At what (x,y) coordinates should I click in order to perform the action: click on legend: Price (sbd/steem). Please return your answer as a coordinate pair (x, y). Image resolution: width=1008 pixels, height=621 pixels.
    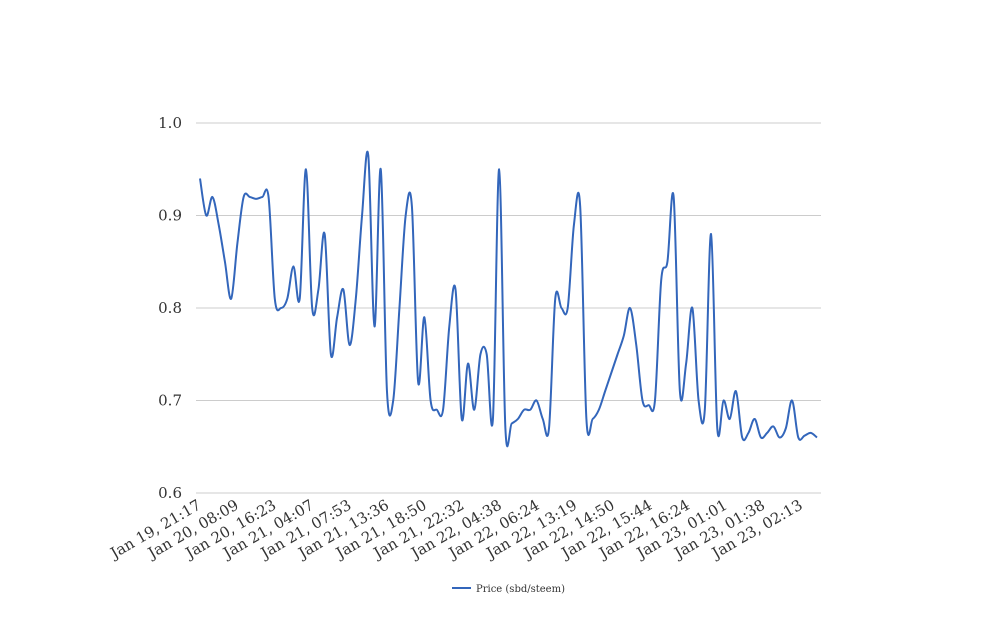
    Looking at the image, I should click on (508, 589).